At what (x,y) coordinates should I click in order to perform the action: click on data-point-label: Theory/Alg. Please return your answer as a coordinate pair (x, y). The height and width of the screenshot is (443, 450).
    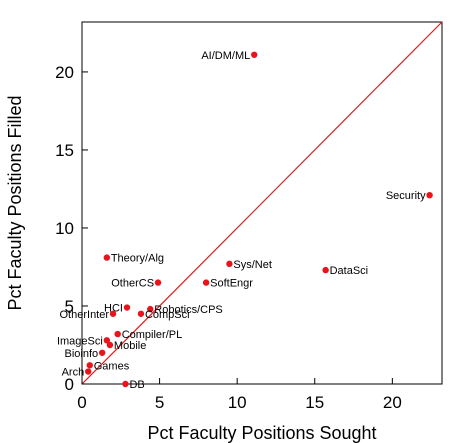
    Looking at the image, I should click on (137, 259).